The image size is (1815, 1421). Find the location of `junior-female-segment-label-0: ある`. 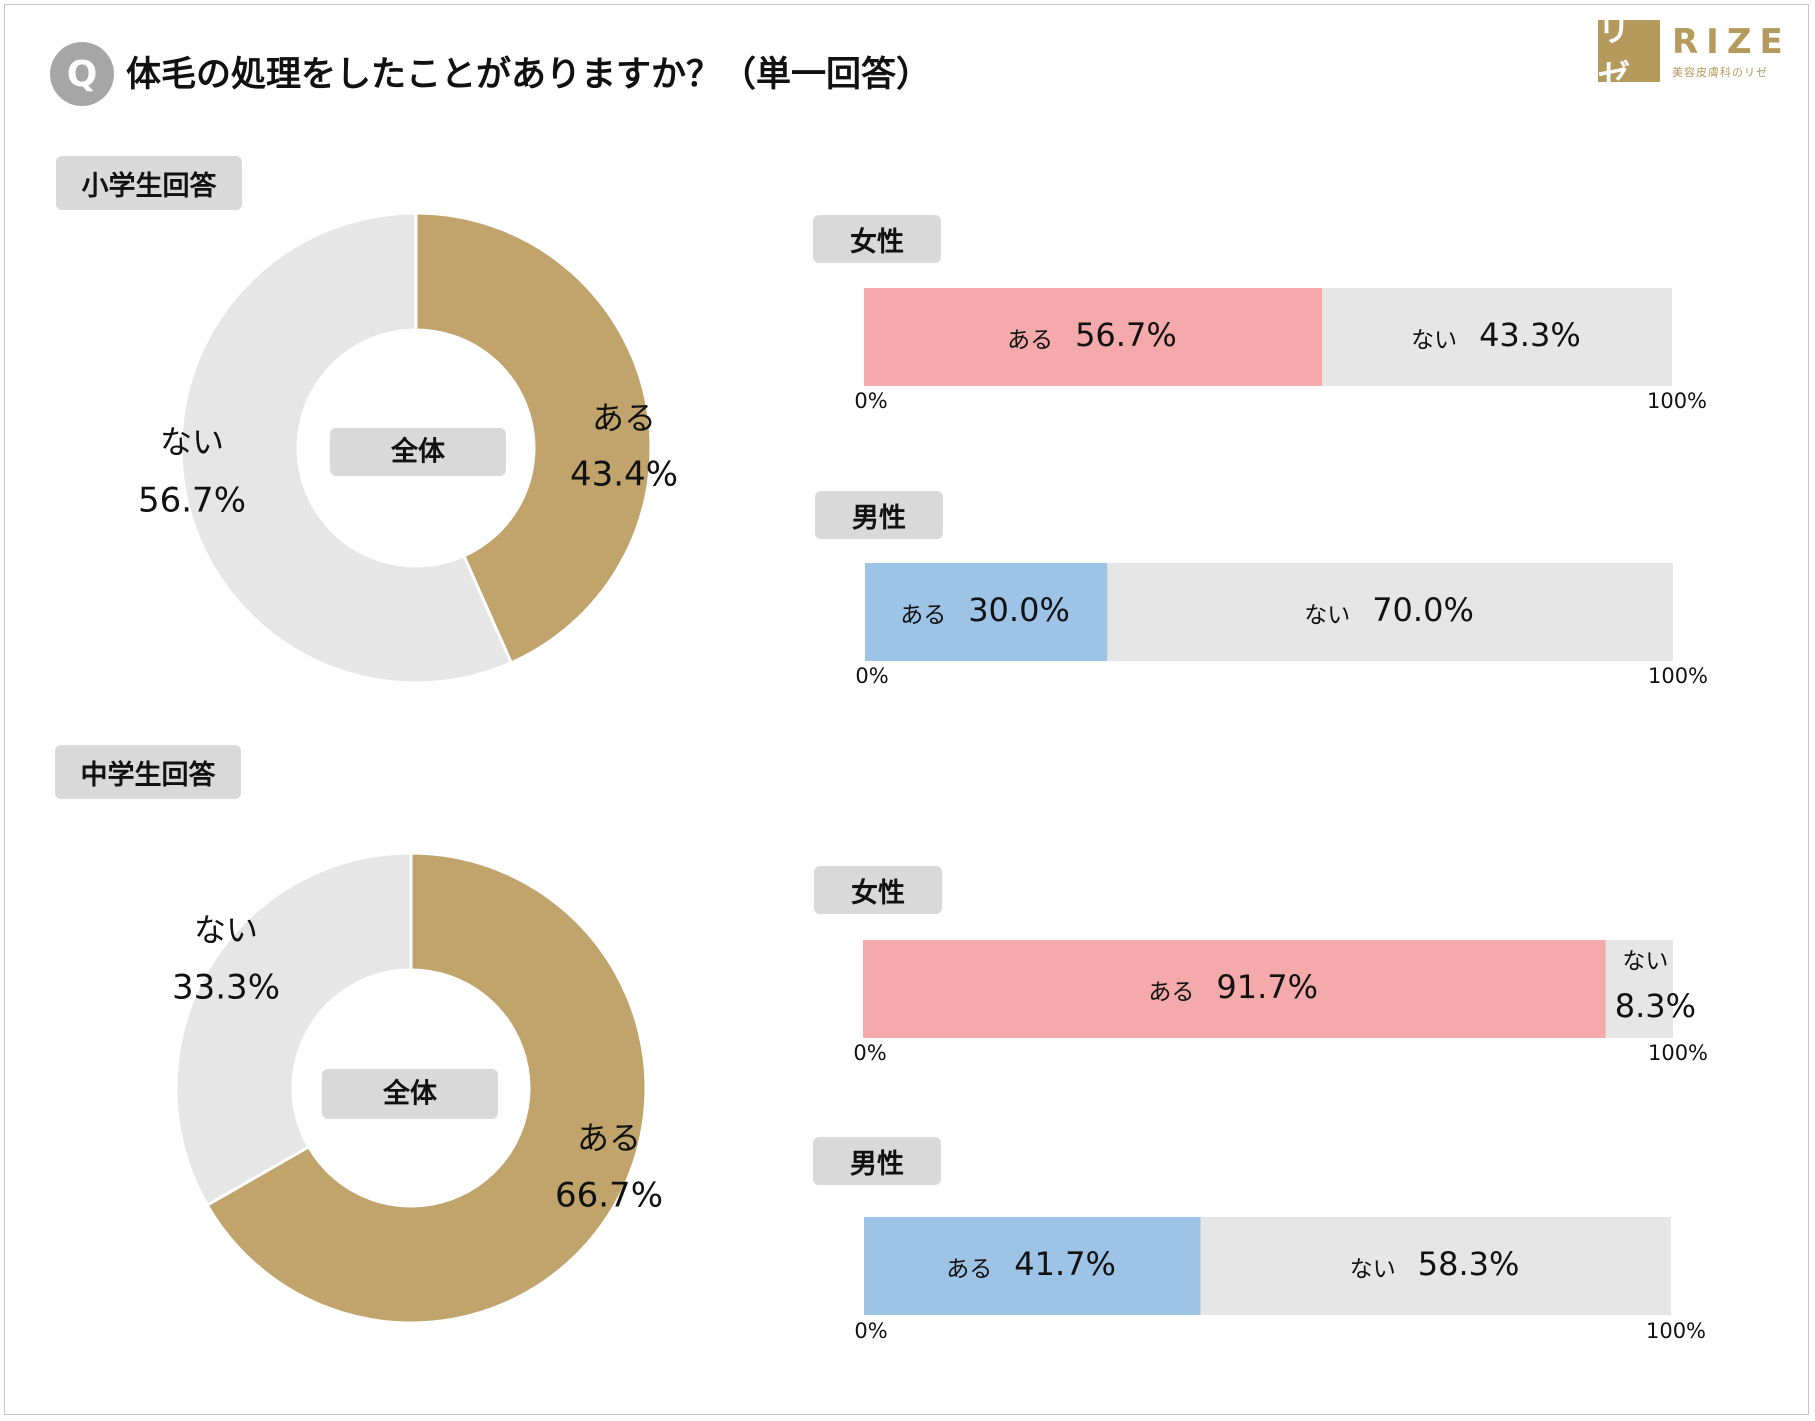

junior-female-segment-label-0: ある is located at coordinates (1171, 993).